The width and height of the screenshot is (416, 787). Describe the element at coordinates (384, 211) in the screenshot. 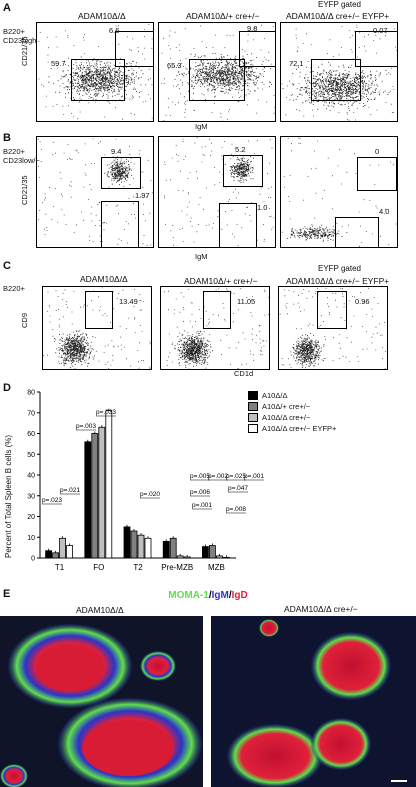

I see `gate-lower-value: 4.0` at that location.